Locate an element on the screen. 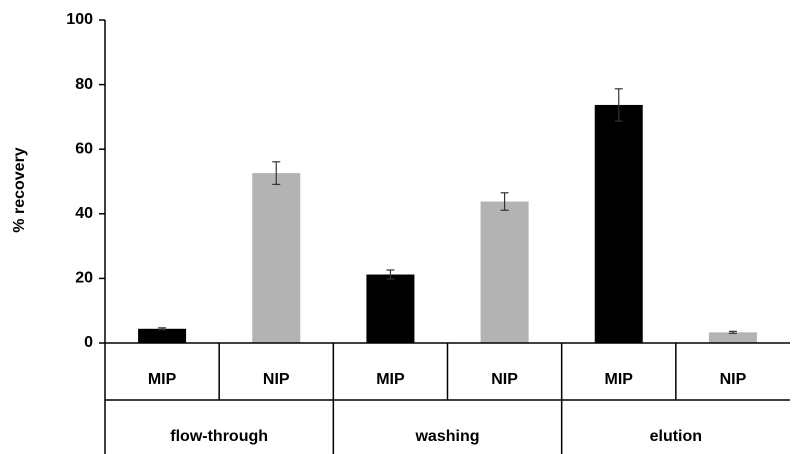 Image resolution: width=796 pixels, height=454 pixels. y-tick-label: 80 is located at coordinates (84, 84).